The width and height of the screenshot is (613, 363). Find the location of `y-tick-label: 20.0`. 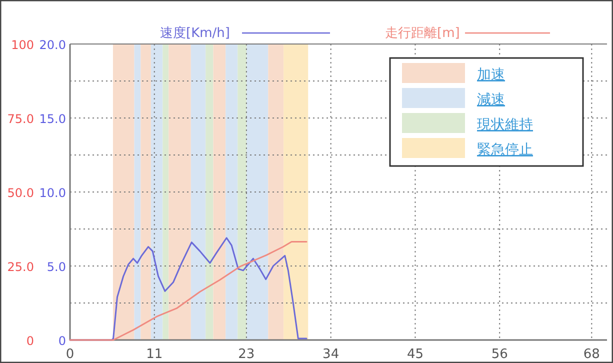

y-tick-label: 20.0 is located at coordinates (52, 45).